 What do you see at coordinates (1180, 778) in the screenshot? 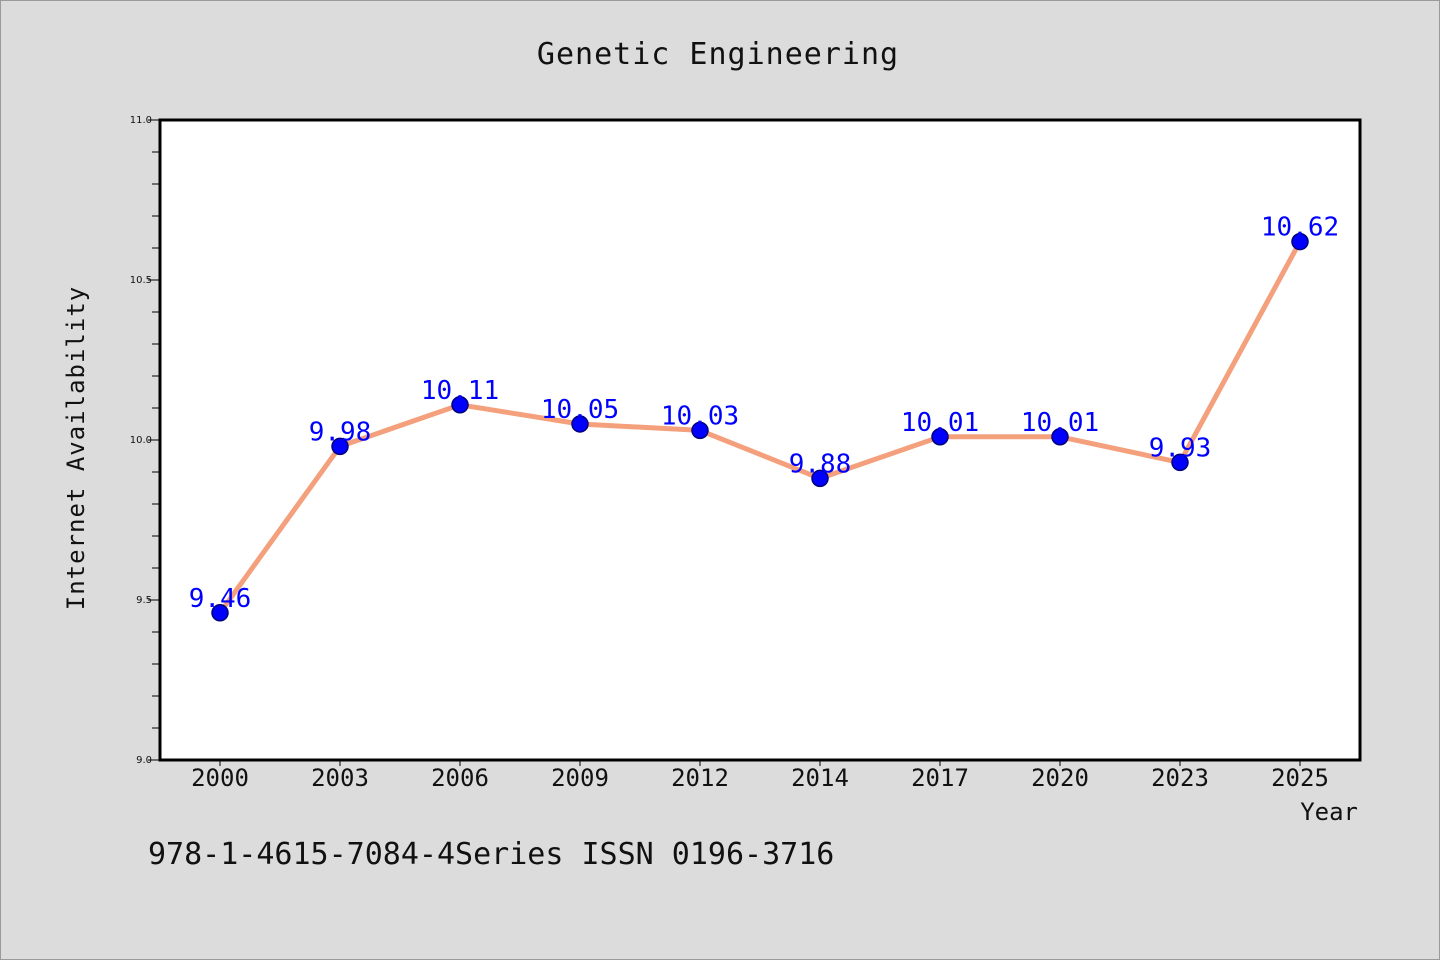
I see `x-tick-label: 2023` at bounding box center [1180, 778].